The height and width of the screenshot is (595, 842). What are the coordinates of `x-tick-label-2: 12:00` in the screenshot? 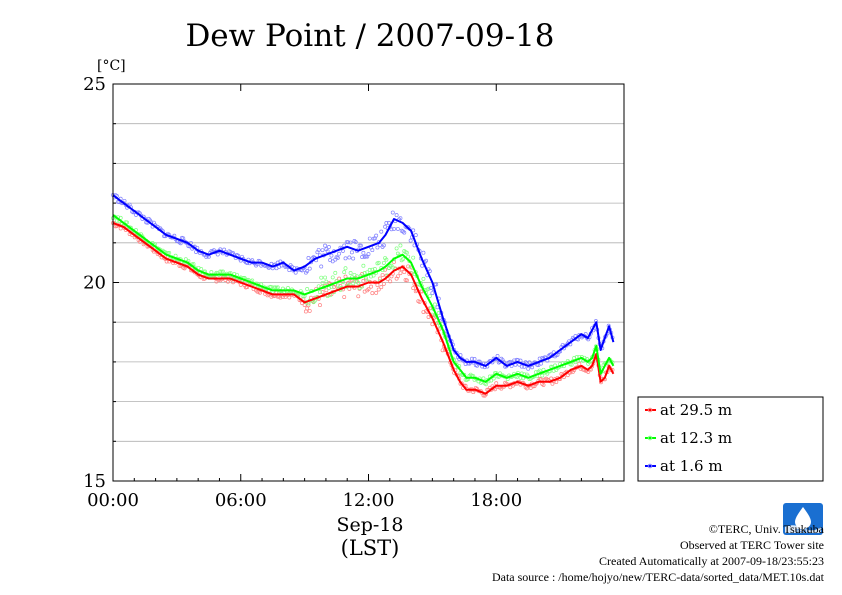 It's located at (369, 500).